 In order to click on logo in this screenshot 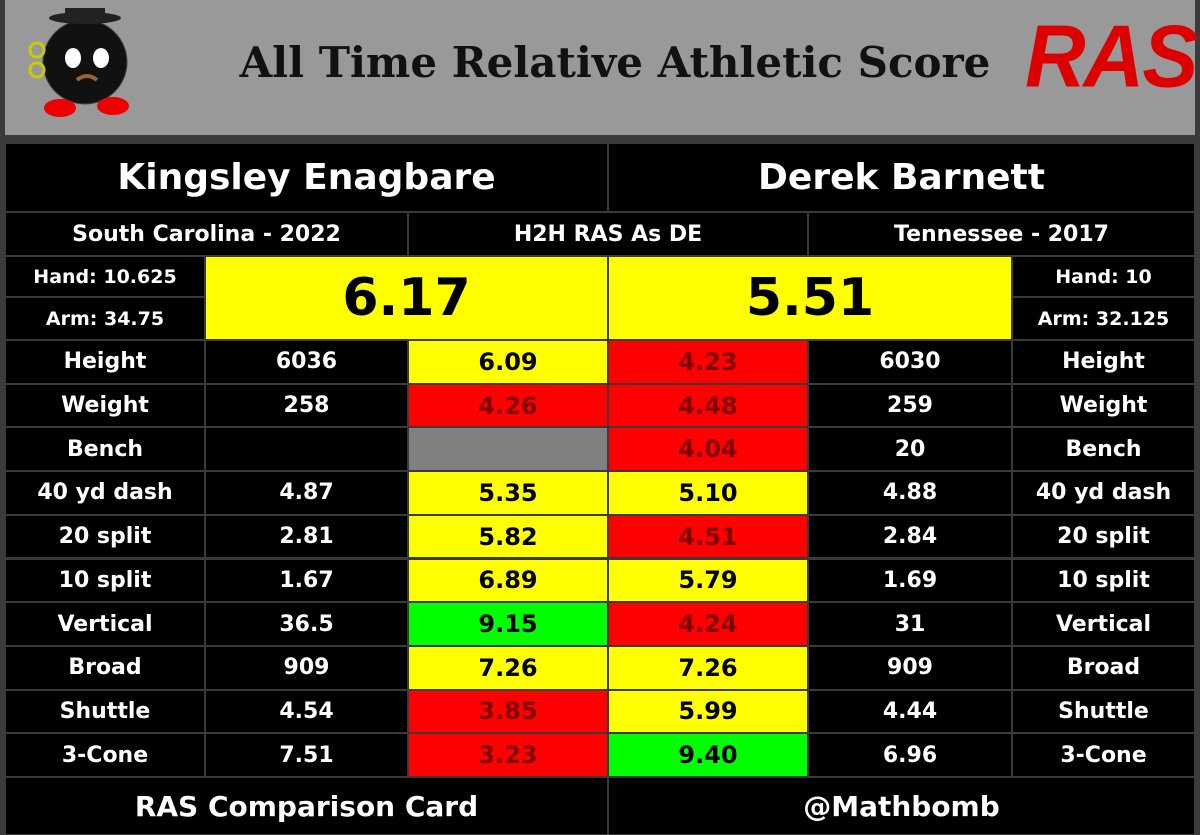, I will do `click(78, 62)`.